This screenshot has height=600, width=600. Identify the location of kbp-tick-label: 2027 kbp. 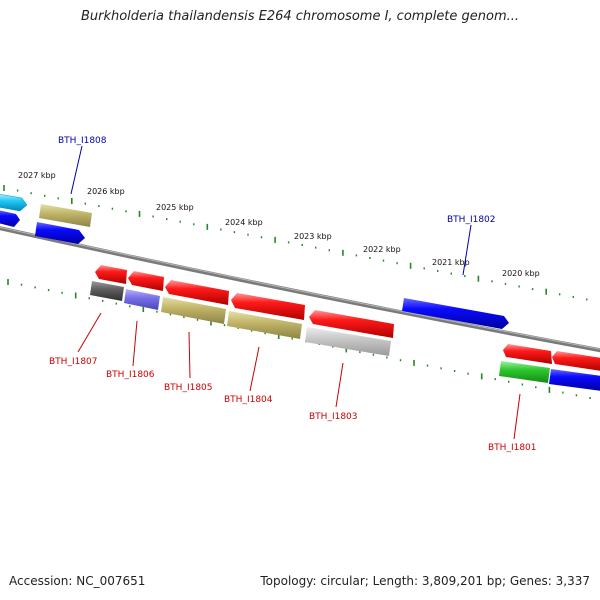
(37, 175).